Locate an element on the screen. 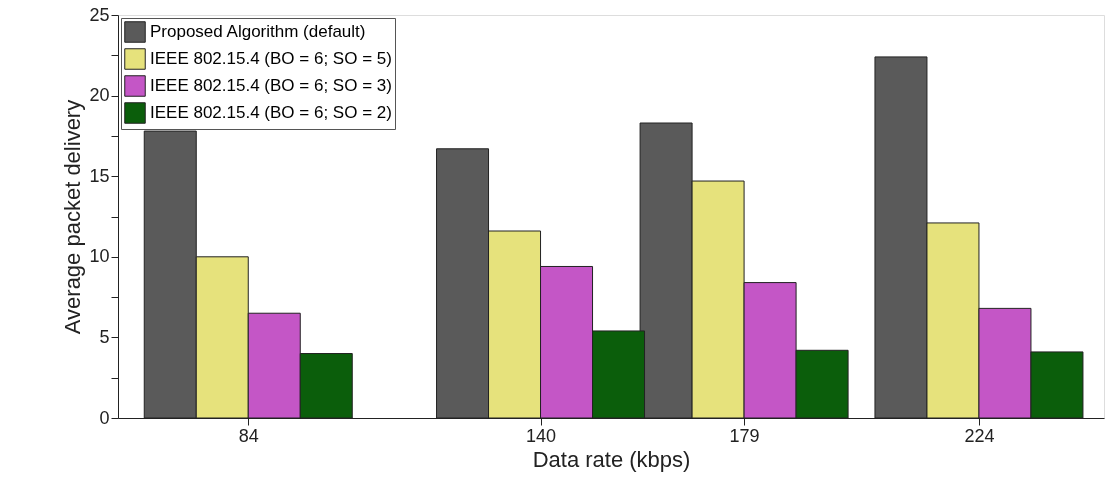  x-tick-label: 140 is located at coordinates (541, 435).